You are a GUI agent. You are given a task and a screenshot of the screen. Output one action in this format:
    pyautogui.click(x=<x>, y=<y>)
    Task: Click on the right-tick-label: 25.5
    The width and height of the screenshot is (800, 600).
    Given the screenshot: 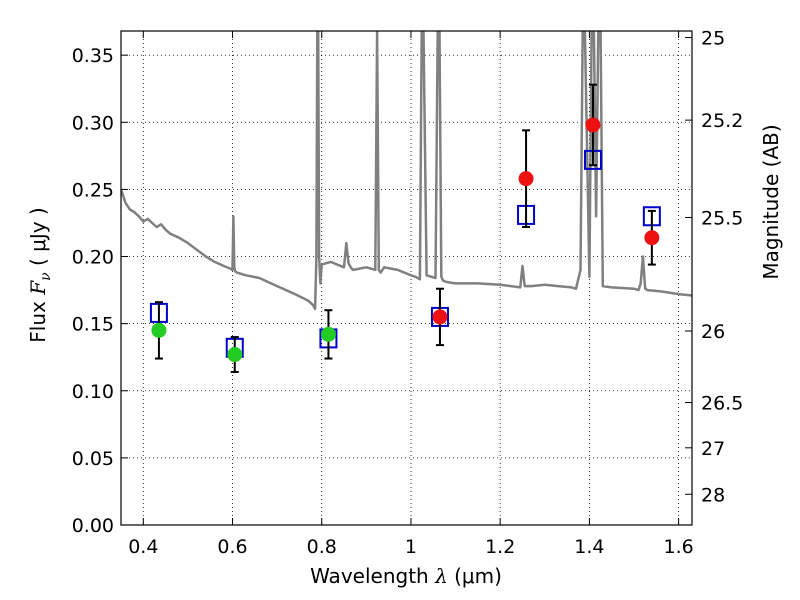 What is the action you would take?
    pyautogui.click(x=722, y=218)
    